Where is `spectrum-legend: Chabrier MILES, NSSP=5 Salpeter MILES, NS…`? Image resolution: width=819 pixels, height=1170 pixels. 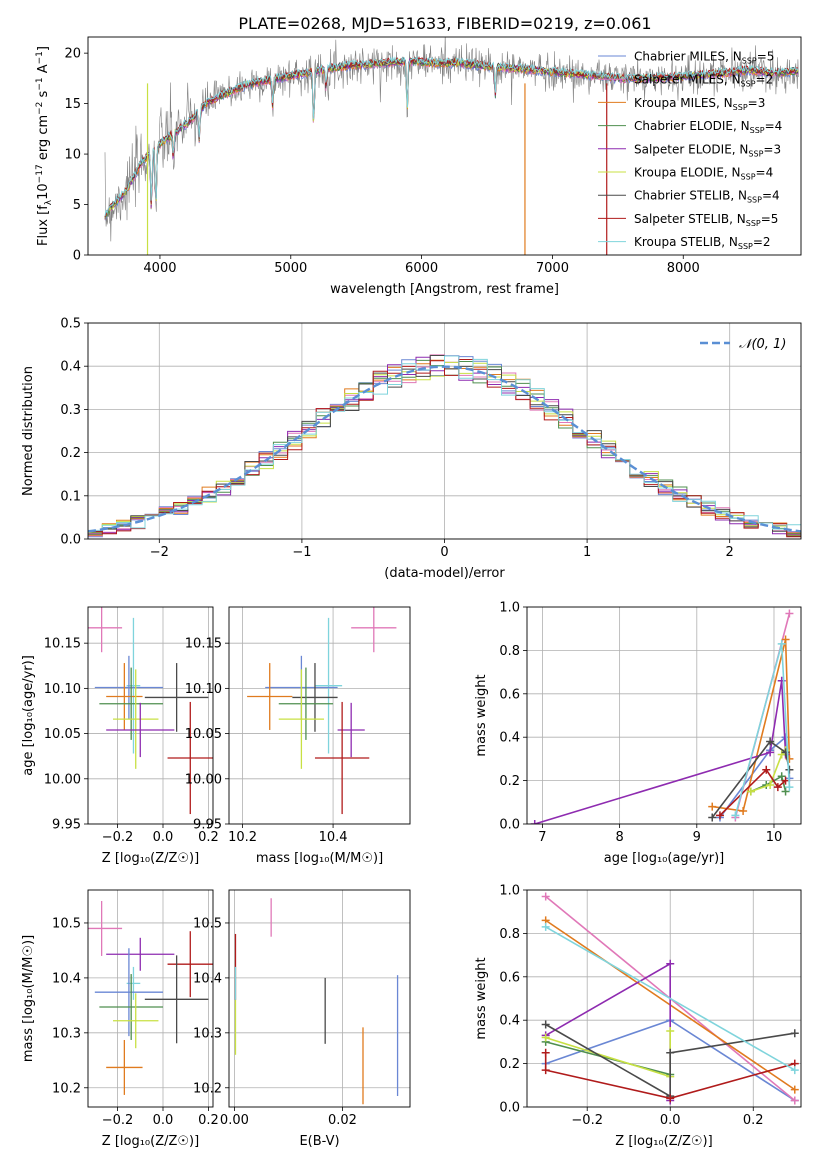 spectrum-legend: Chabrier MILES, NSSP=5 Salpeter MILES, NS… is located at coordinates (690, 150).